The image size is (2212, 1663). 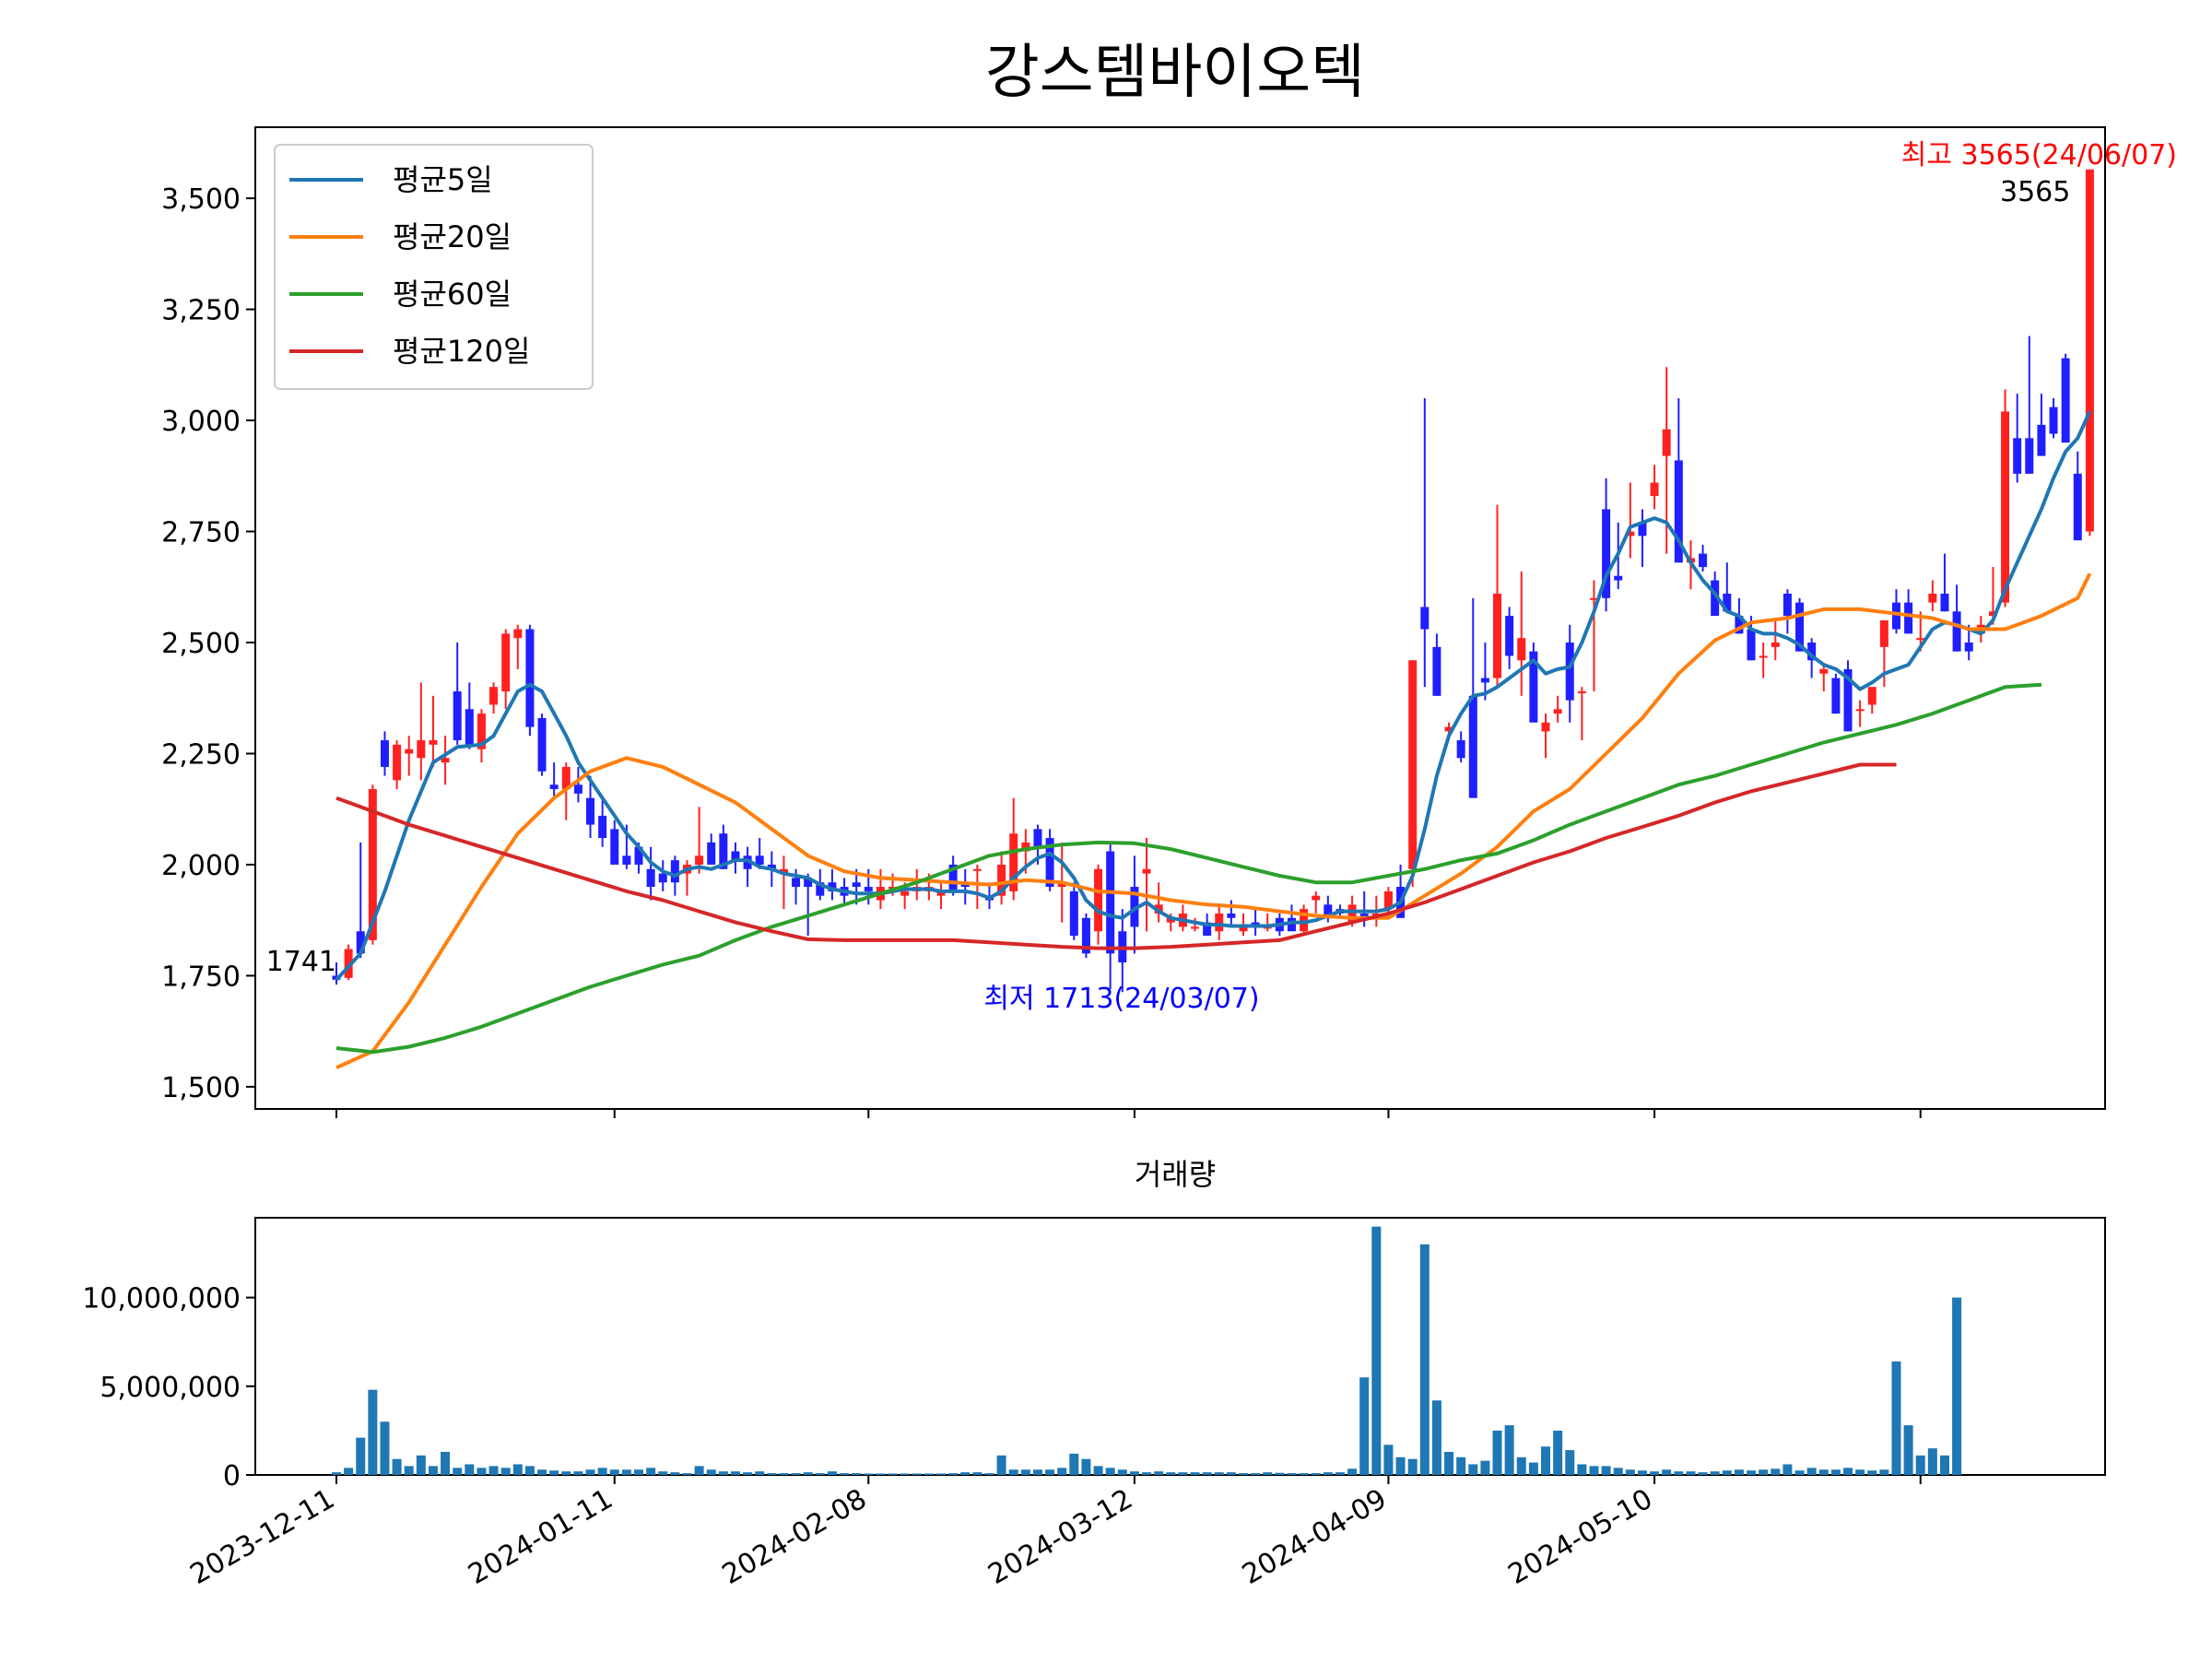 What do you see at coordinates (201, 199) in the screenshot?
I see `price-y-tick-label: 3,500` at bounding box center [201, 199].